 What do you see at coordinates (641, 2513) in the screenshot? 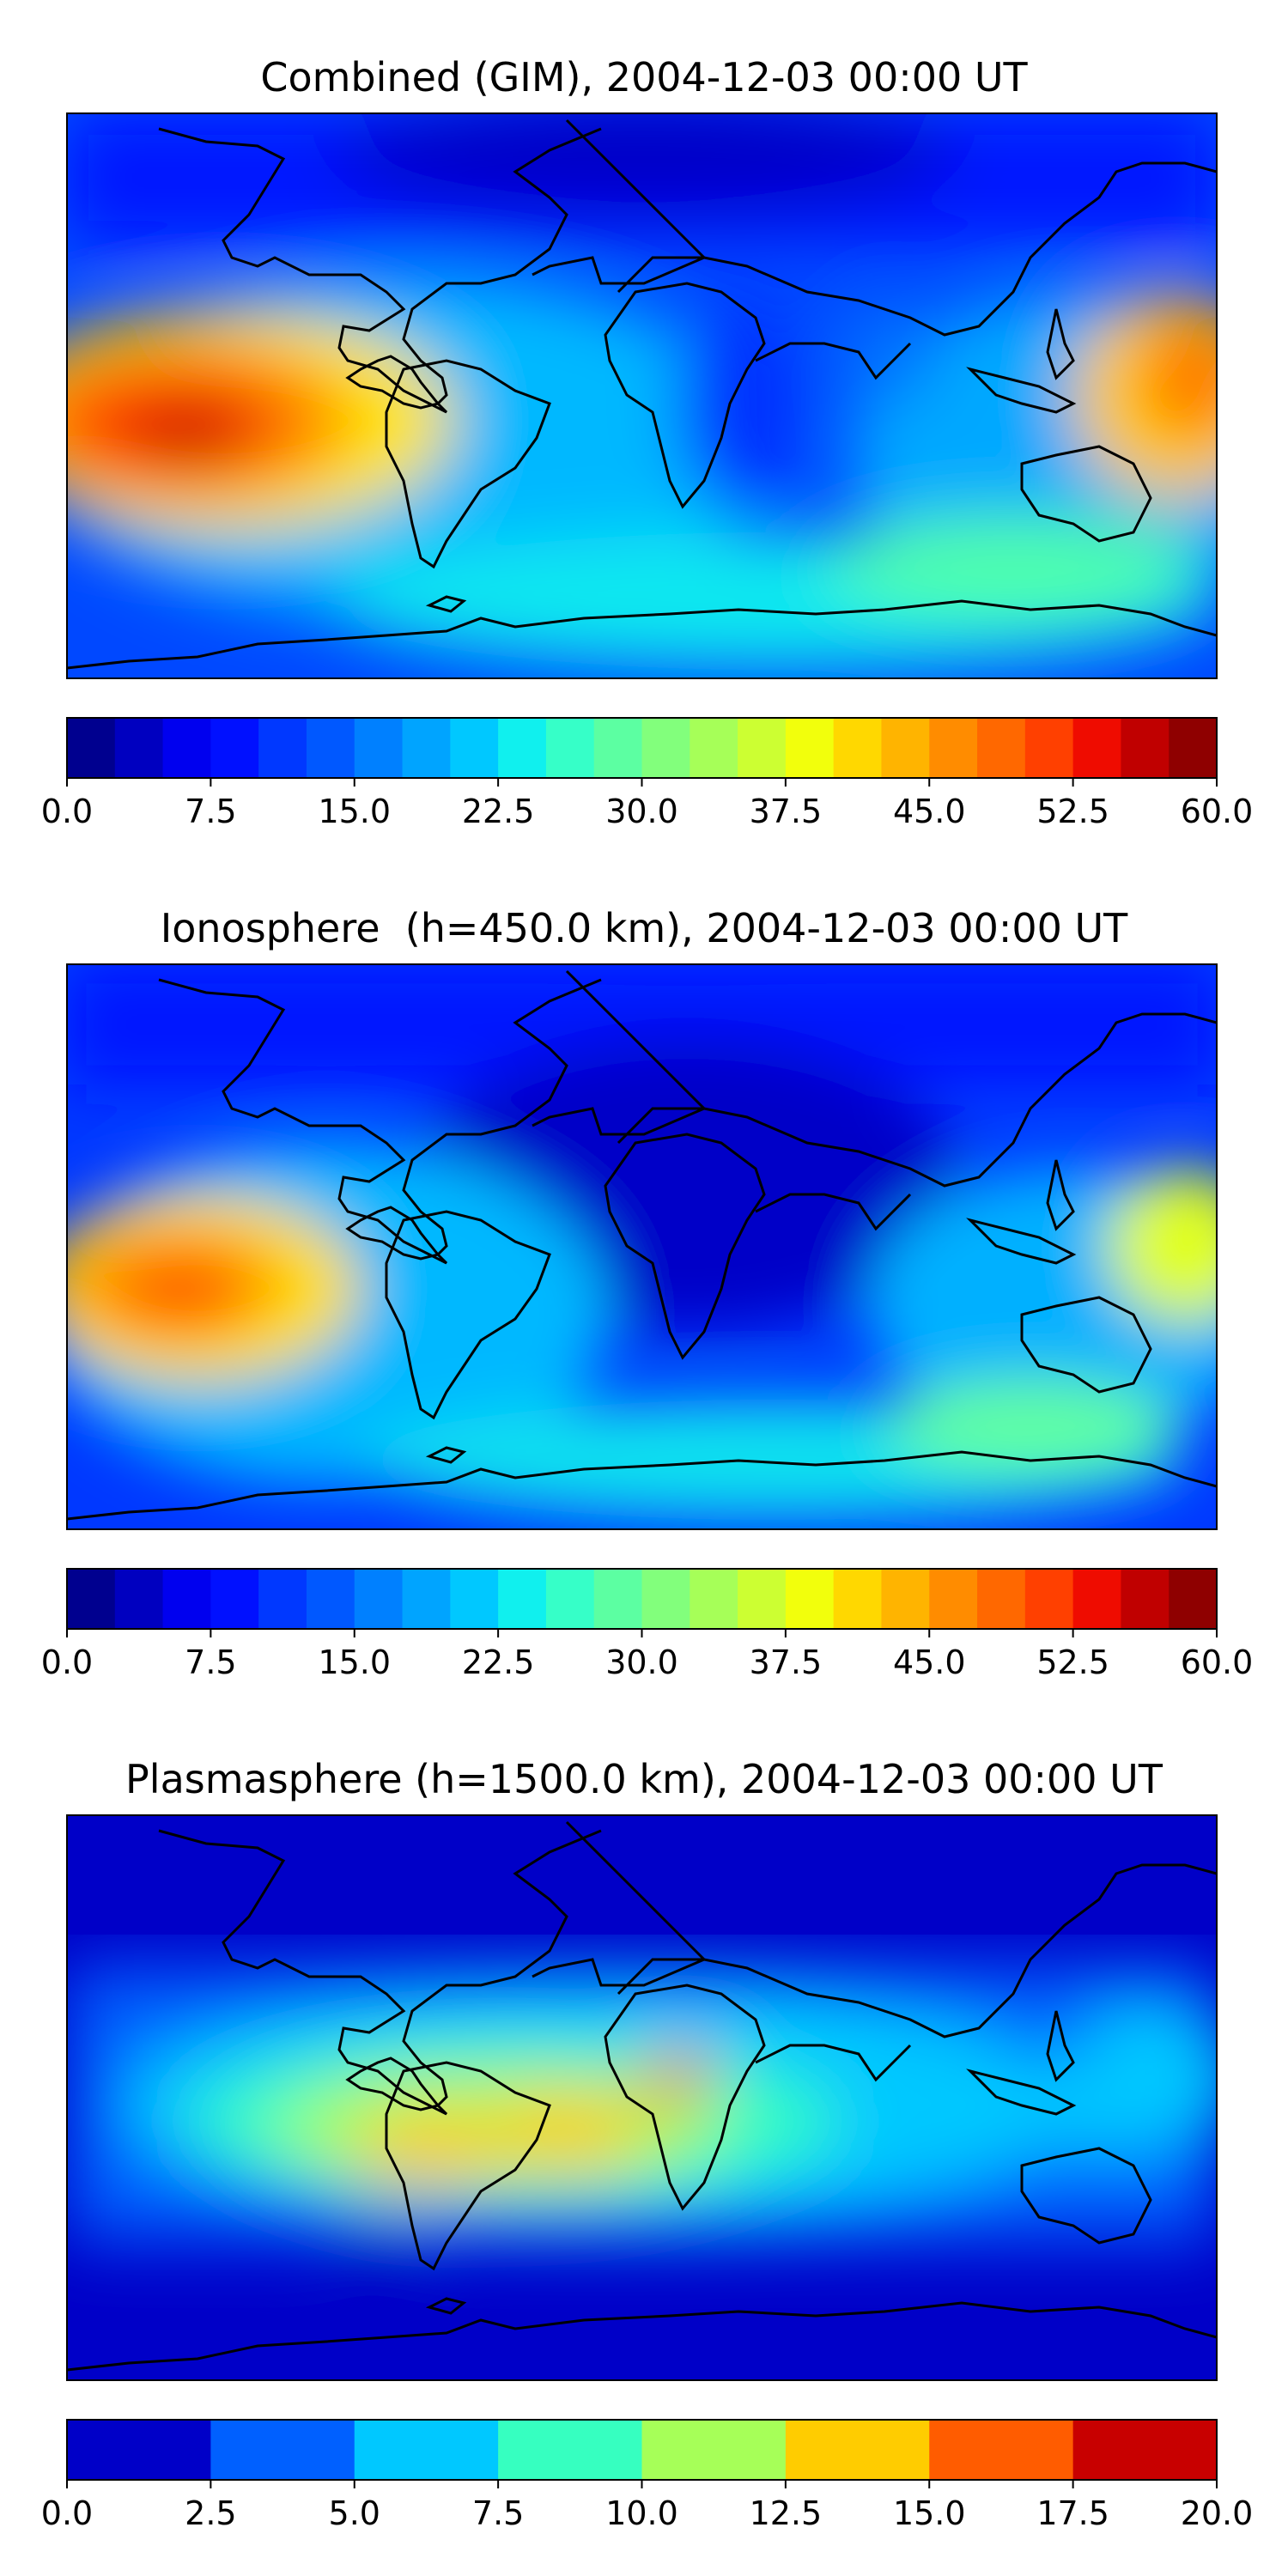
I see `colorbar-tick-label: 10.0` at bounding box center [641, 2513].